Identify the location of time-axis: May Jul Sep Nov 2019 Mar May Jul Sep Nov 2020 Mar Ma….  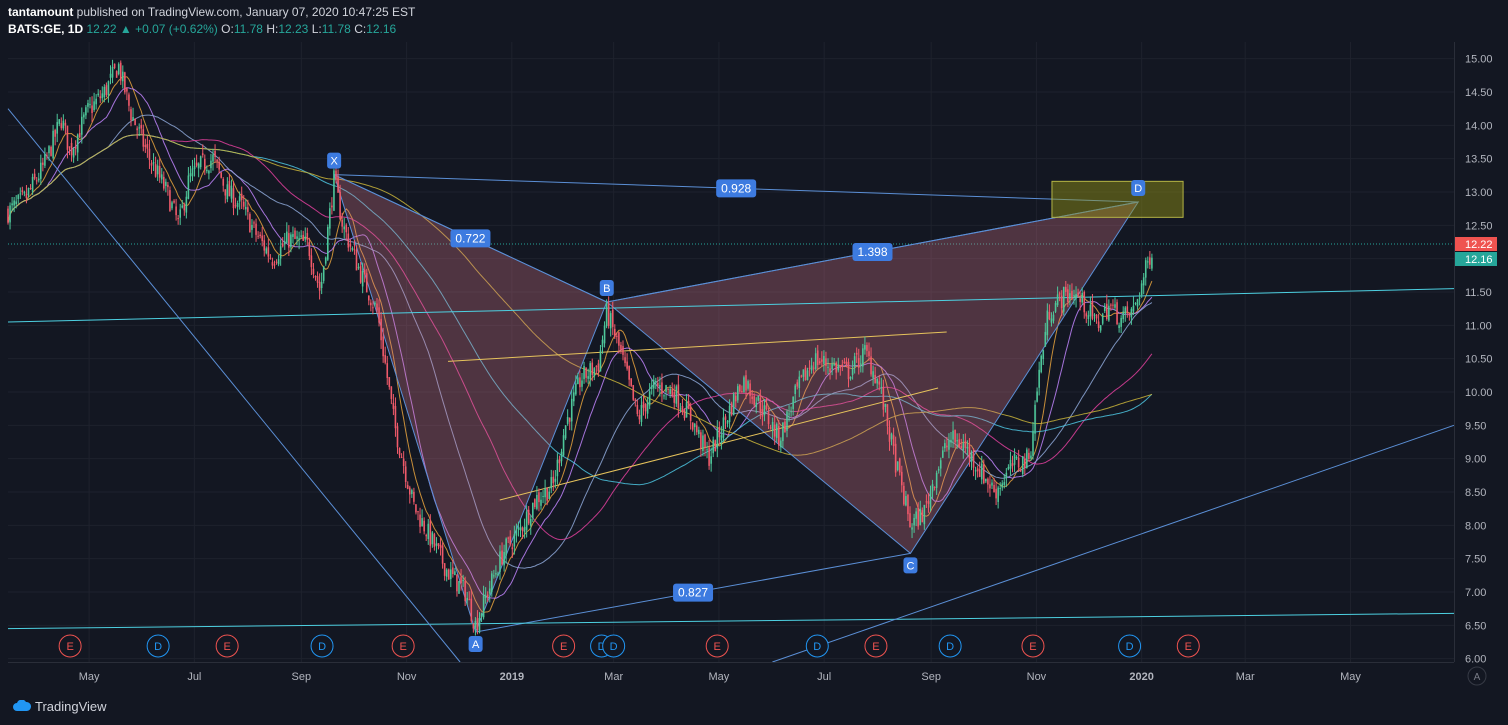
(720, 677).